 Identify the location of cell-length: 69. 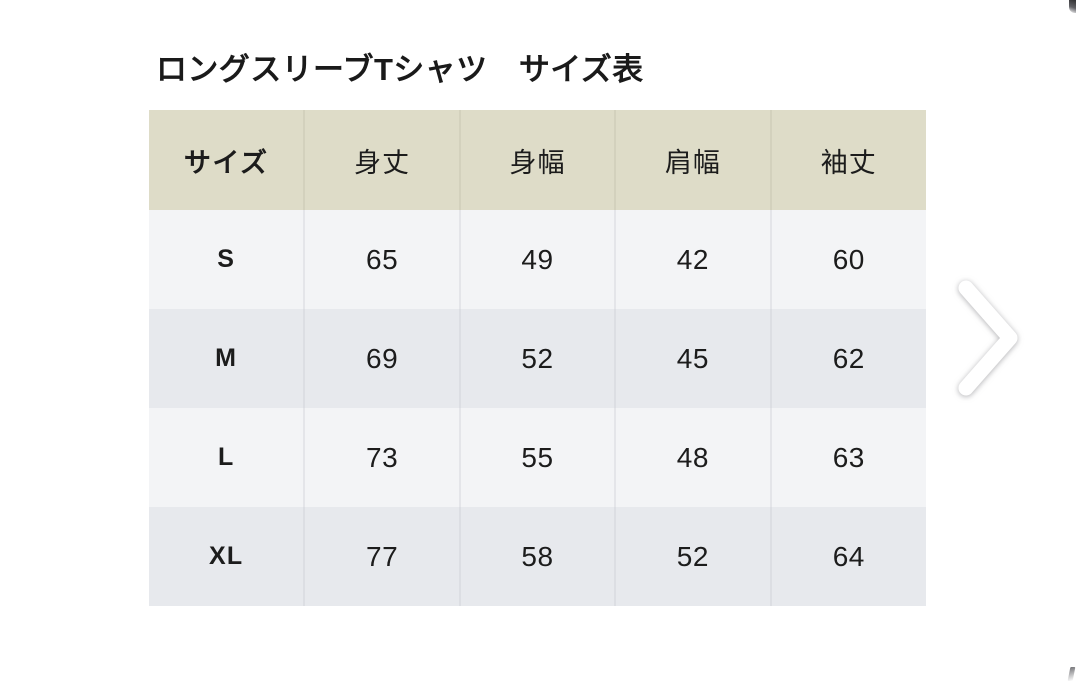
(382, 358).